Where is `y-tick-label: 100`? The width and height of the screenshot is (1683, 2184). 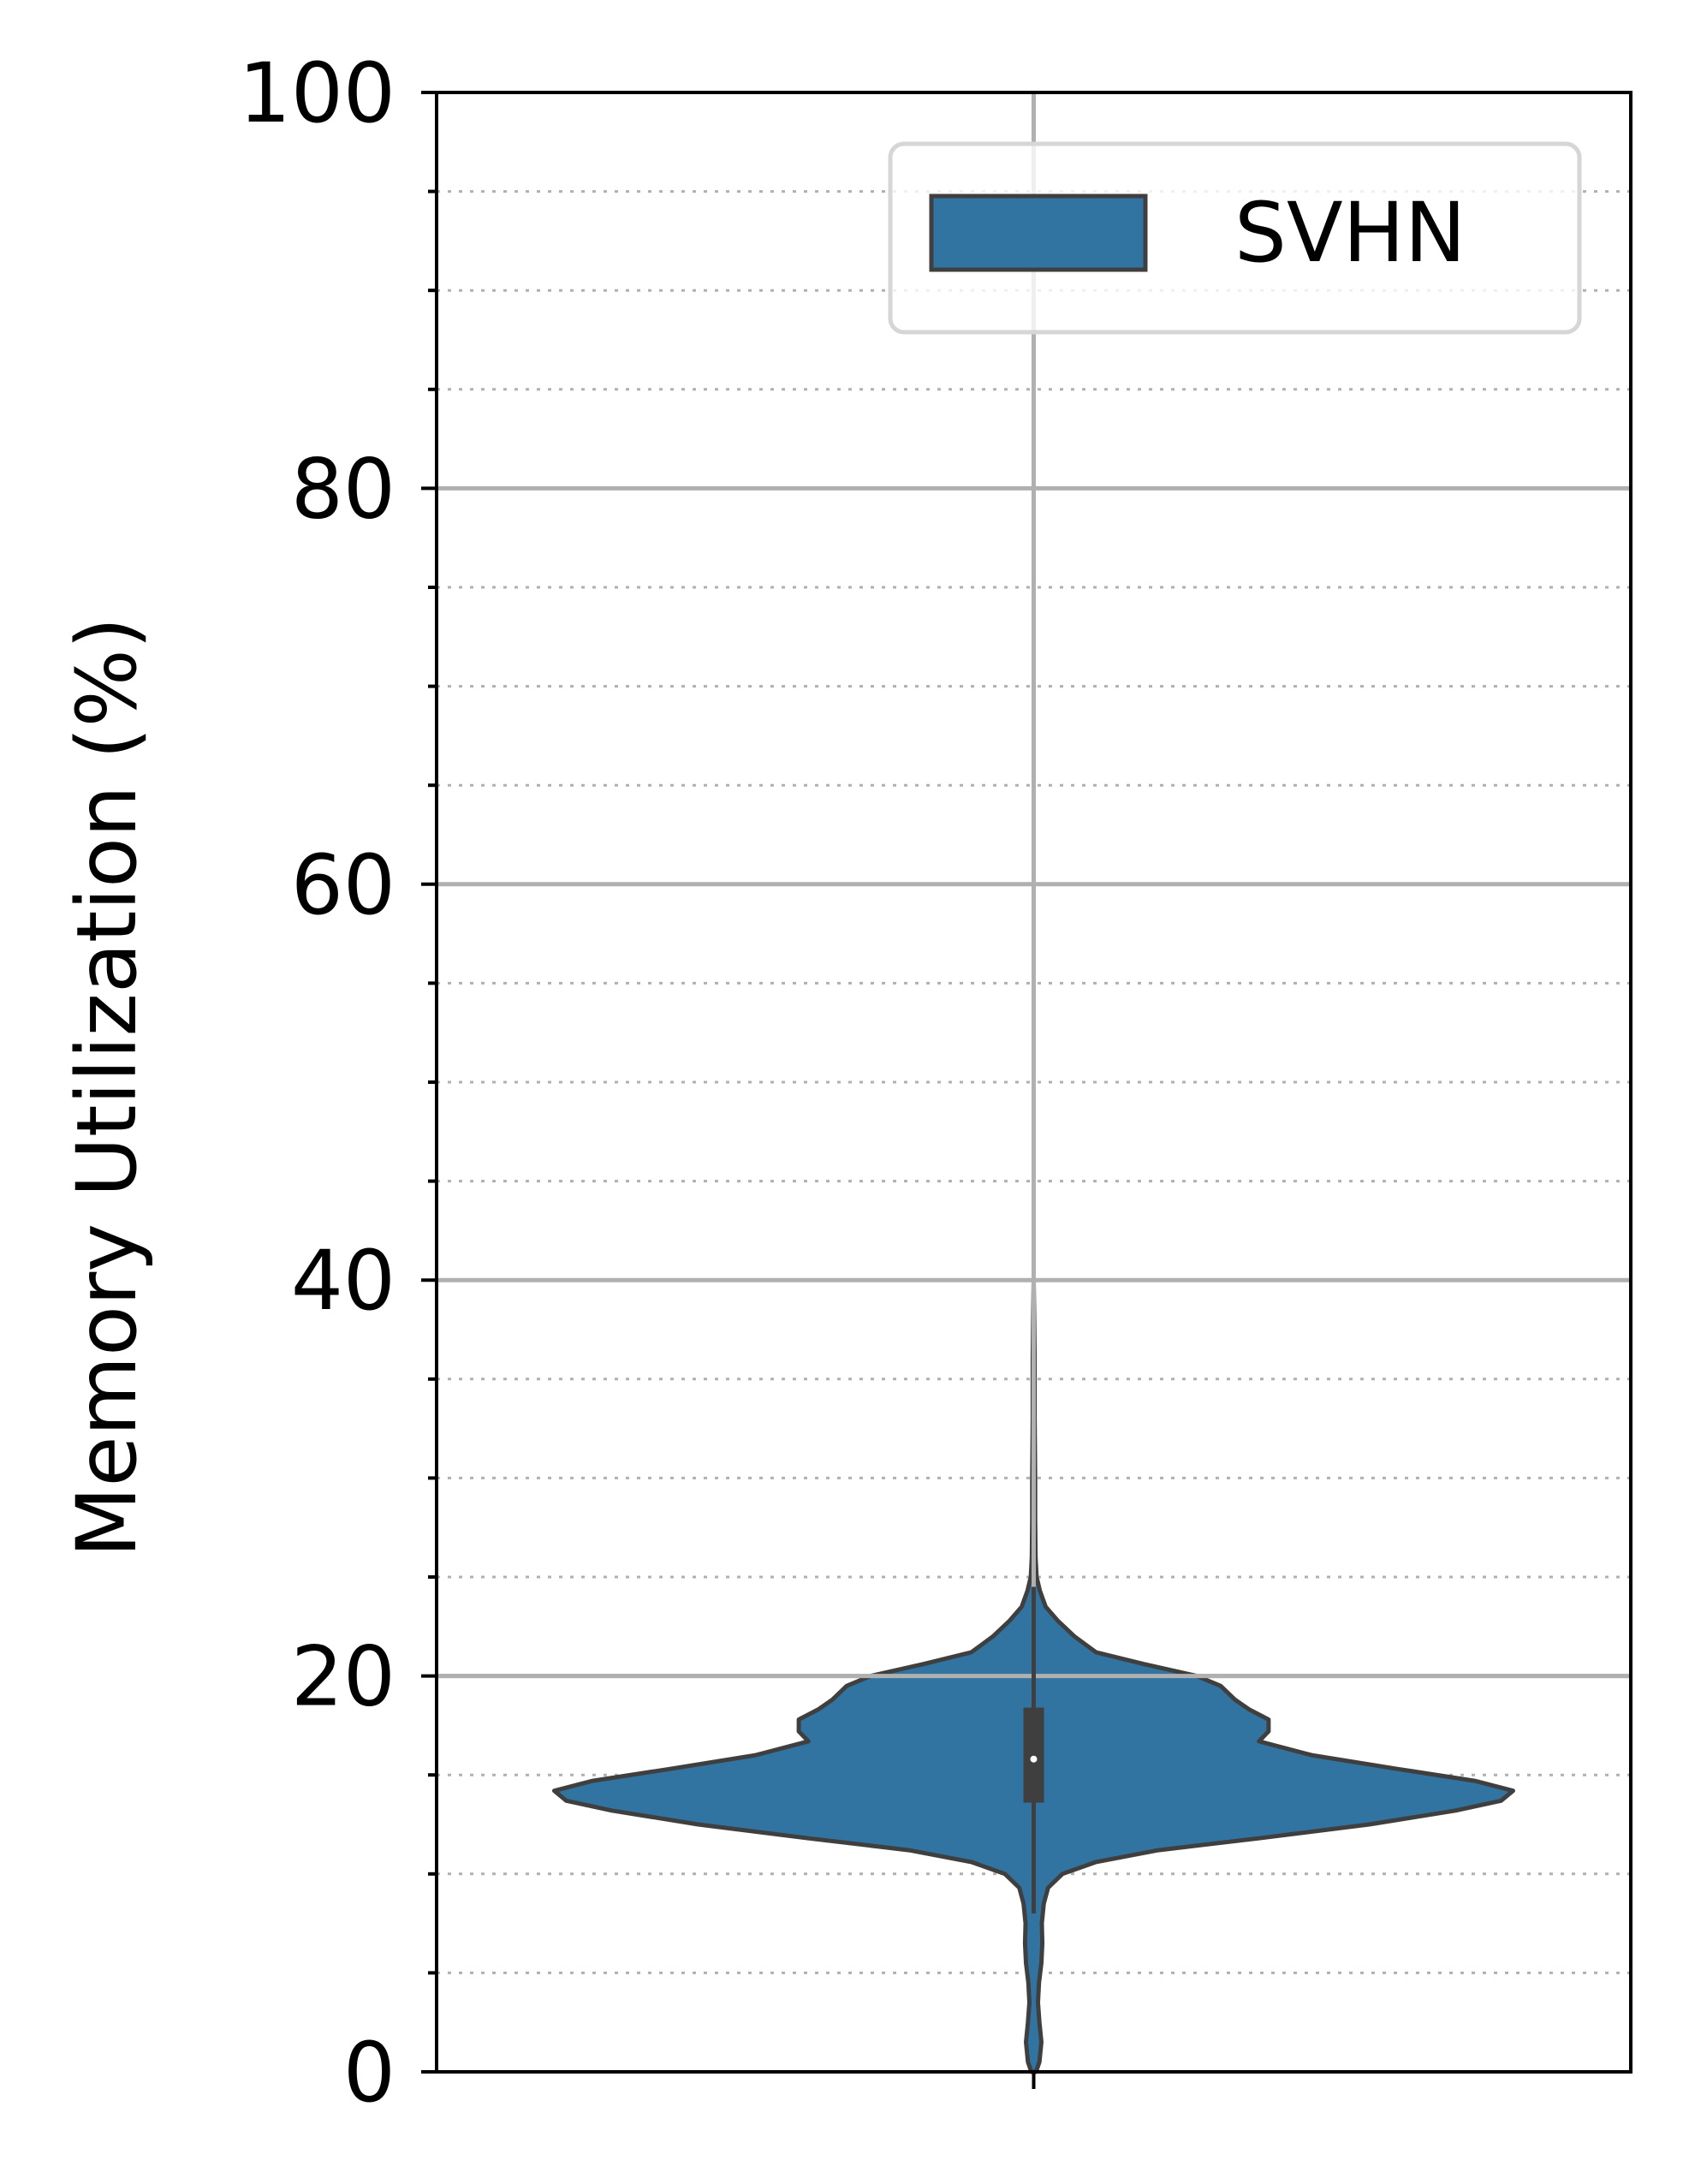 y-tick-label: 100 is located at coordinates (317, 93).